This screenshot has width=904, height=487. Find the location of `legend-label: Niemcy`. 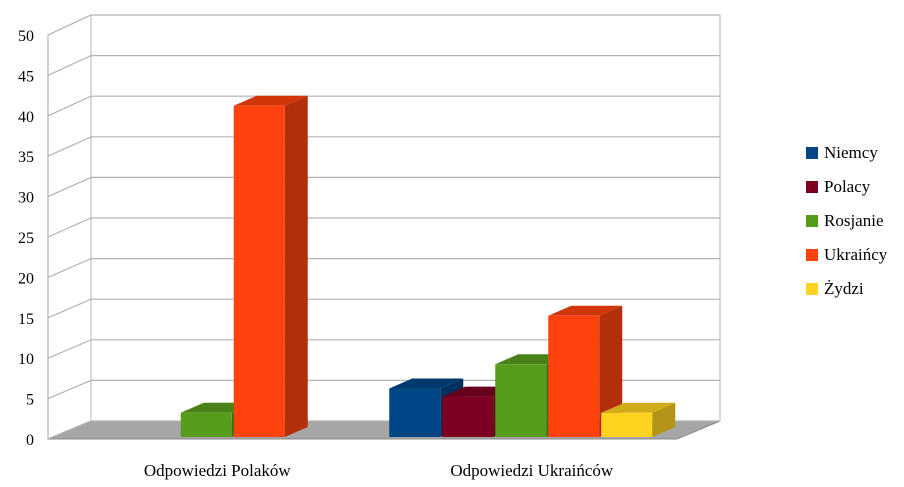

legend-label: Niemcy is located at coordinates (851, 152).